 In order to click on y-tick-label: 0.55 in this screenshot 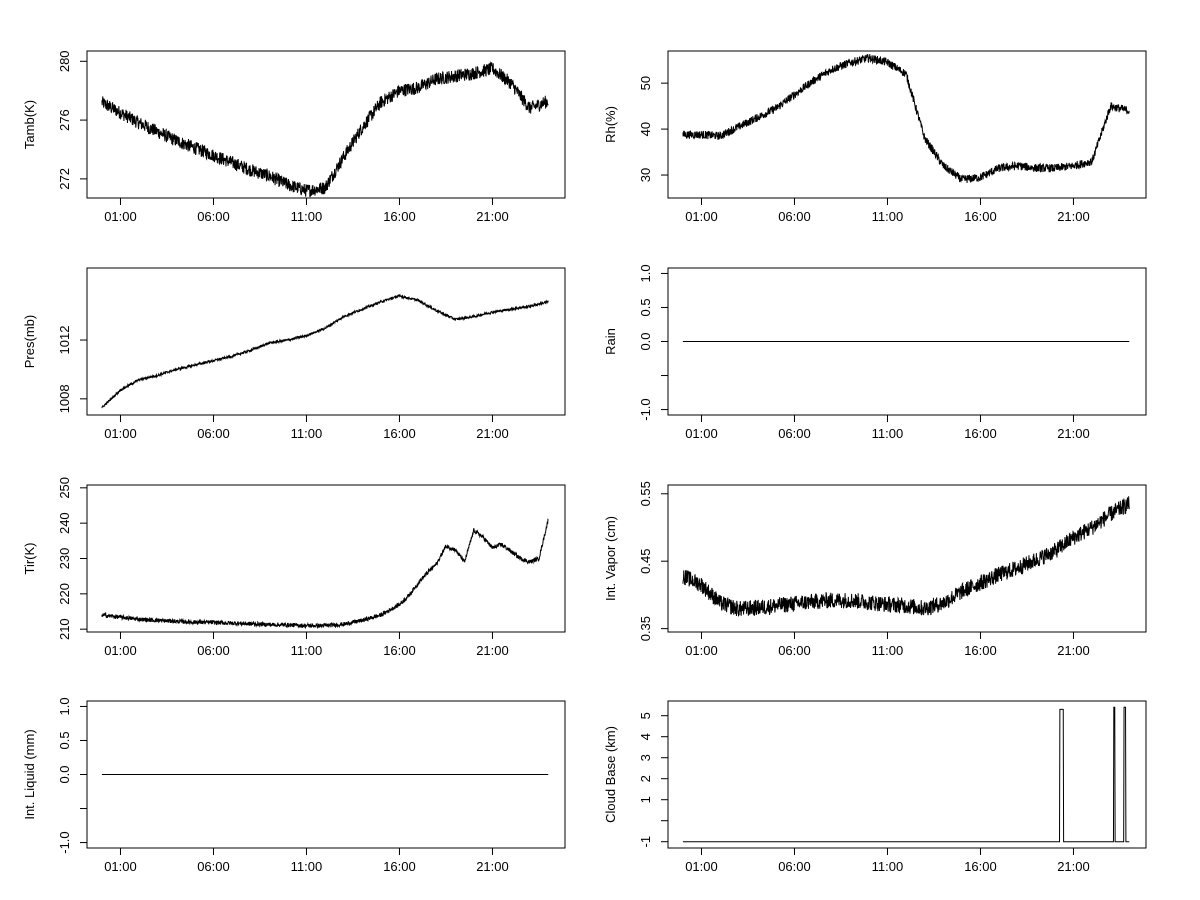, I will do `click(645, 493)`.